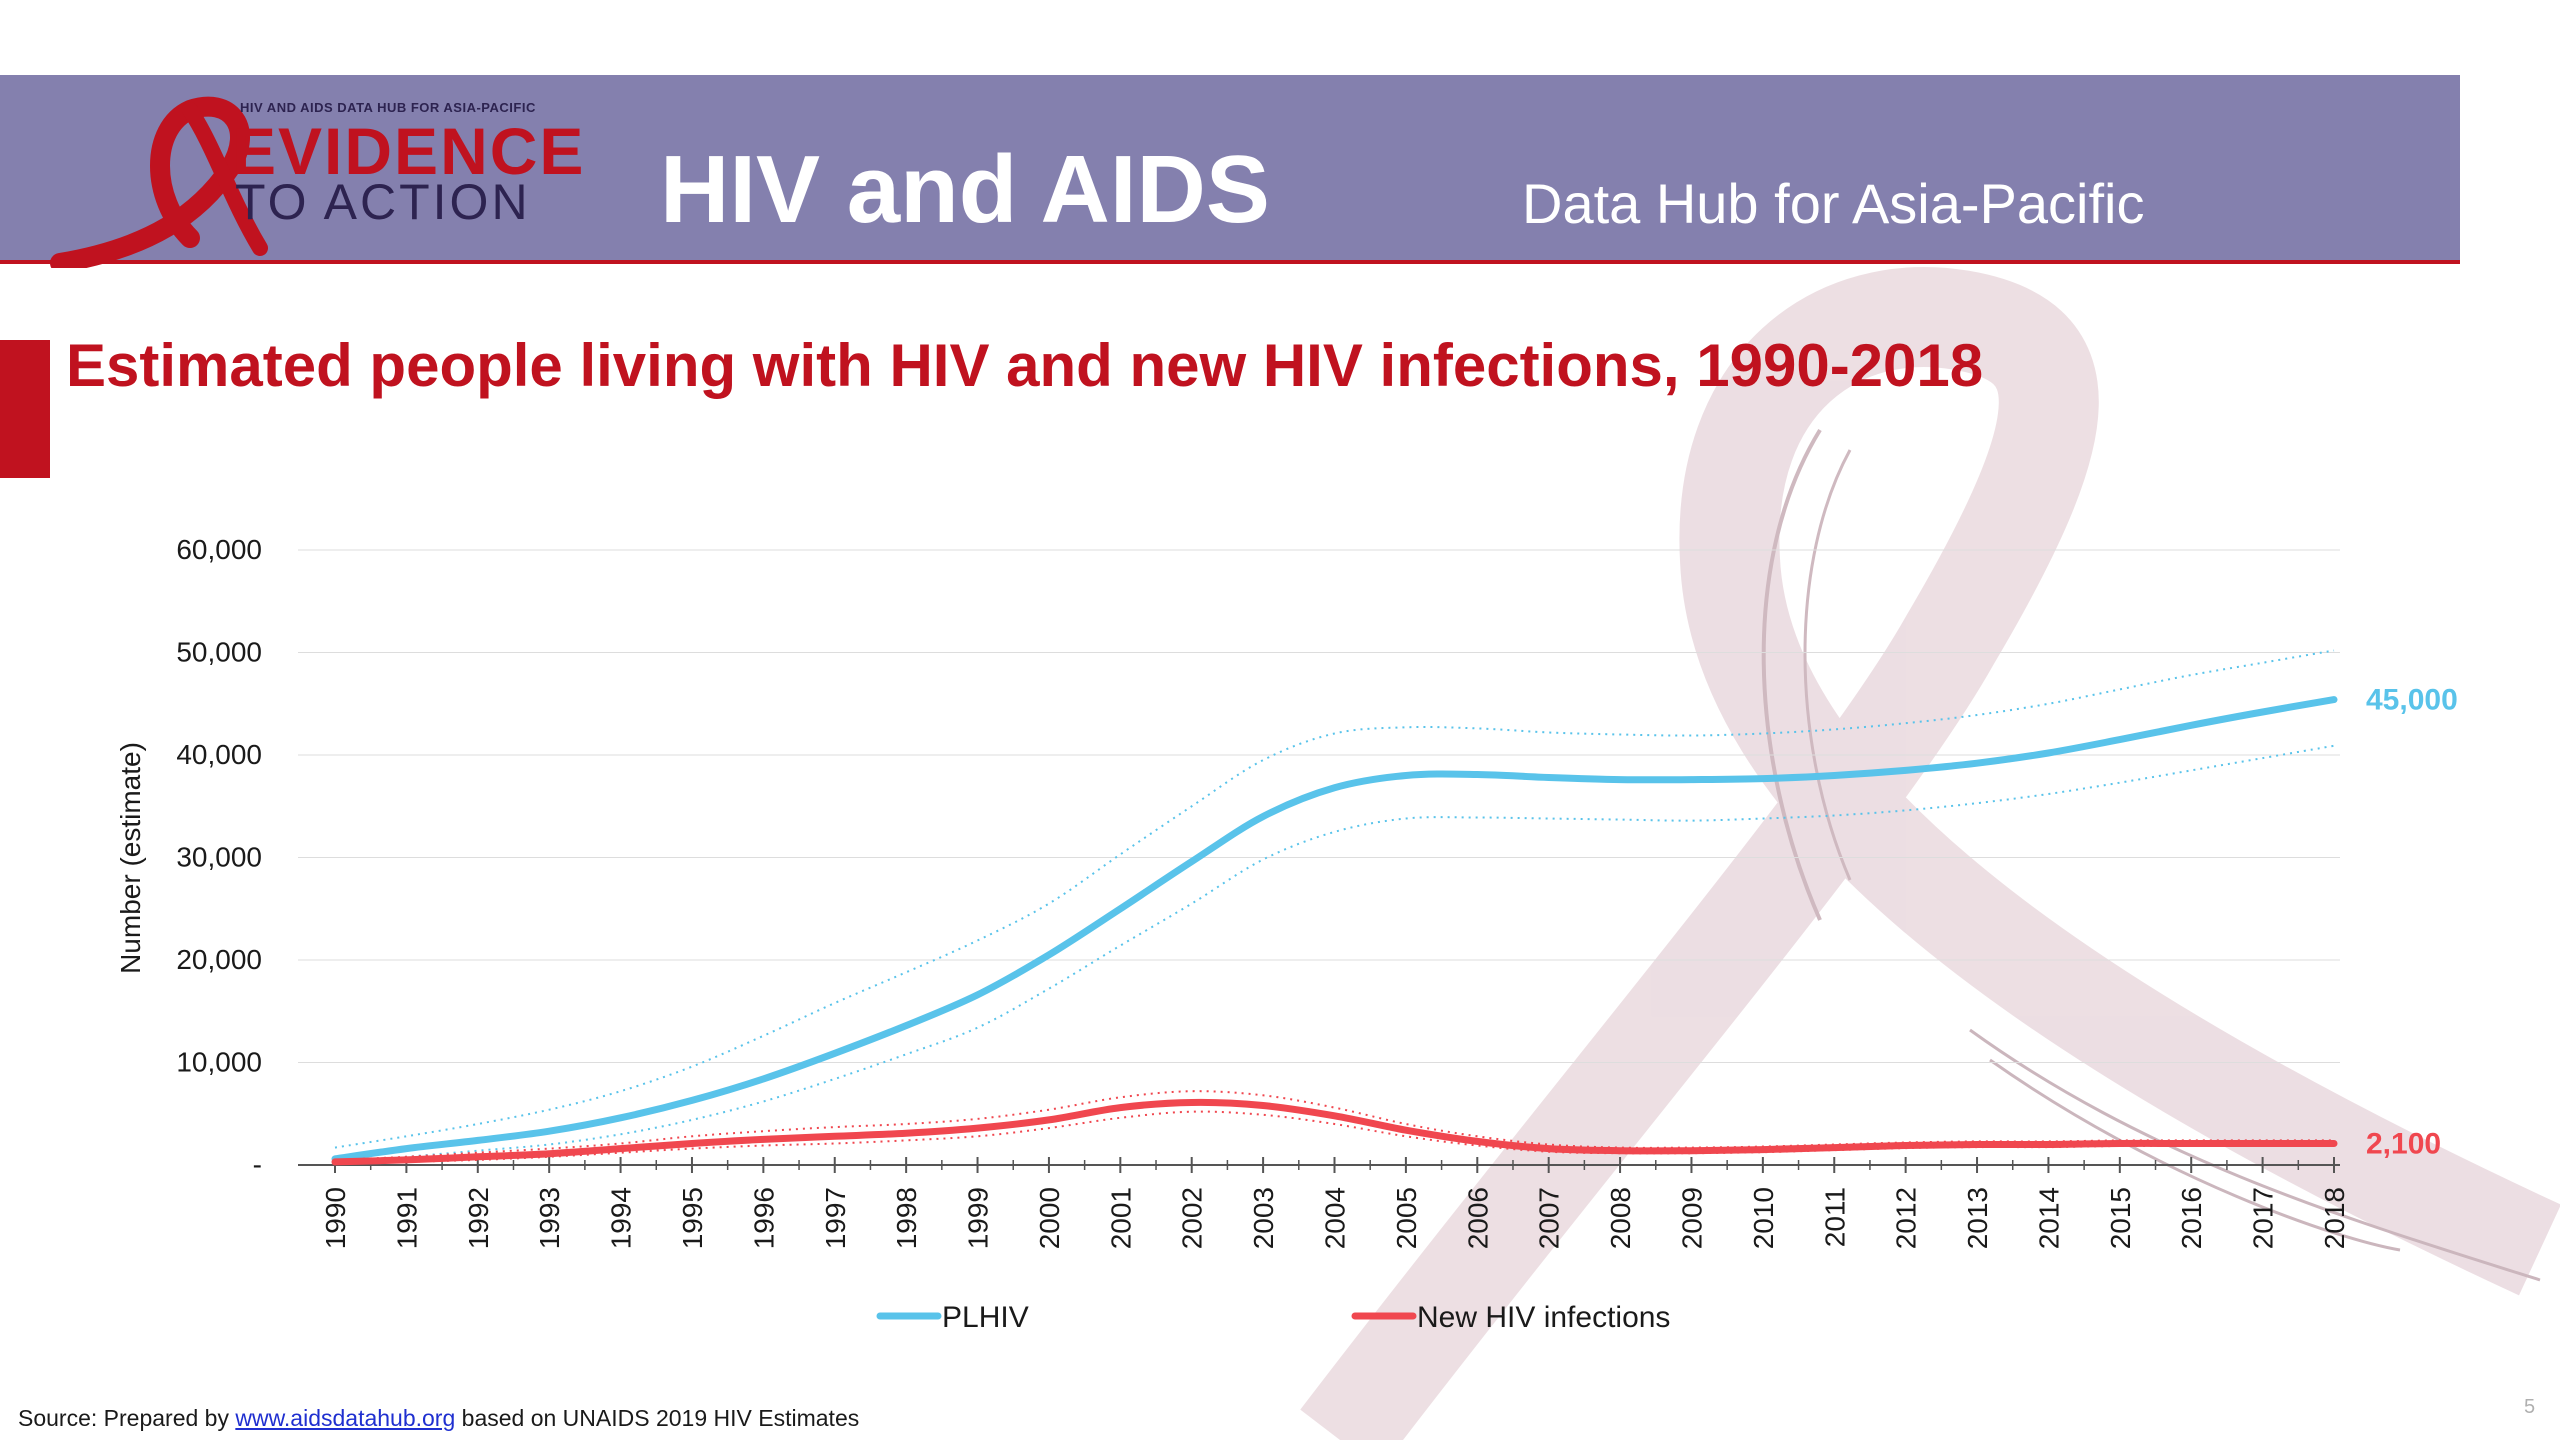 The image size is (2560, 1440). Describe the element at coordinates (335, 1218) in the screenshot. I see `x-tick-label: 1990` at that location.